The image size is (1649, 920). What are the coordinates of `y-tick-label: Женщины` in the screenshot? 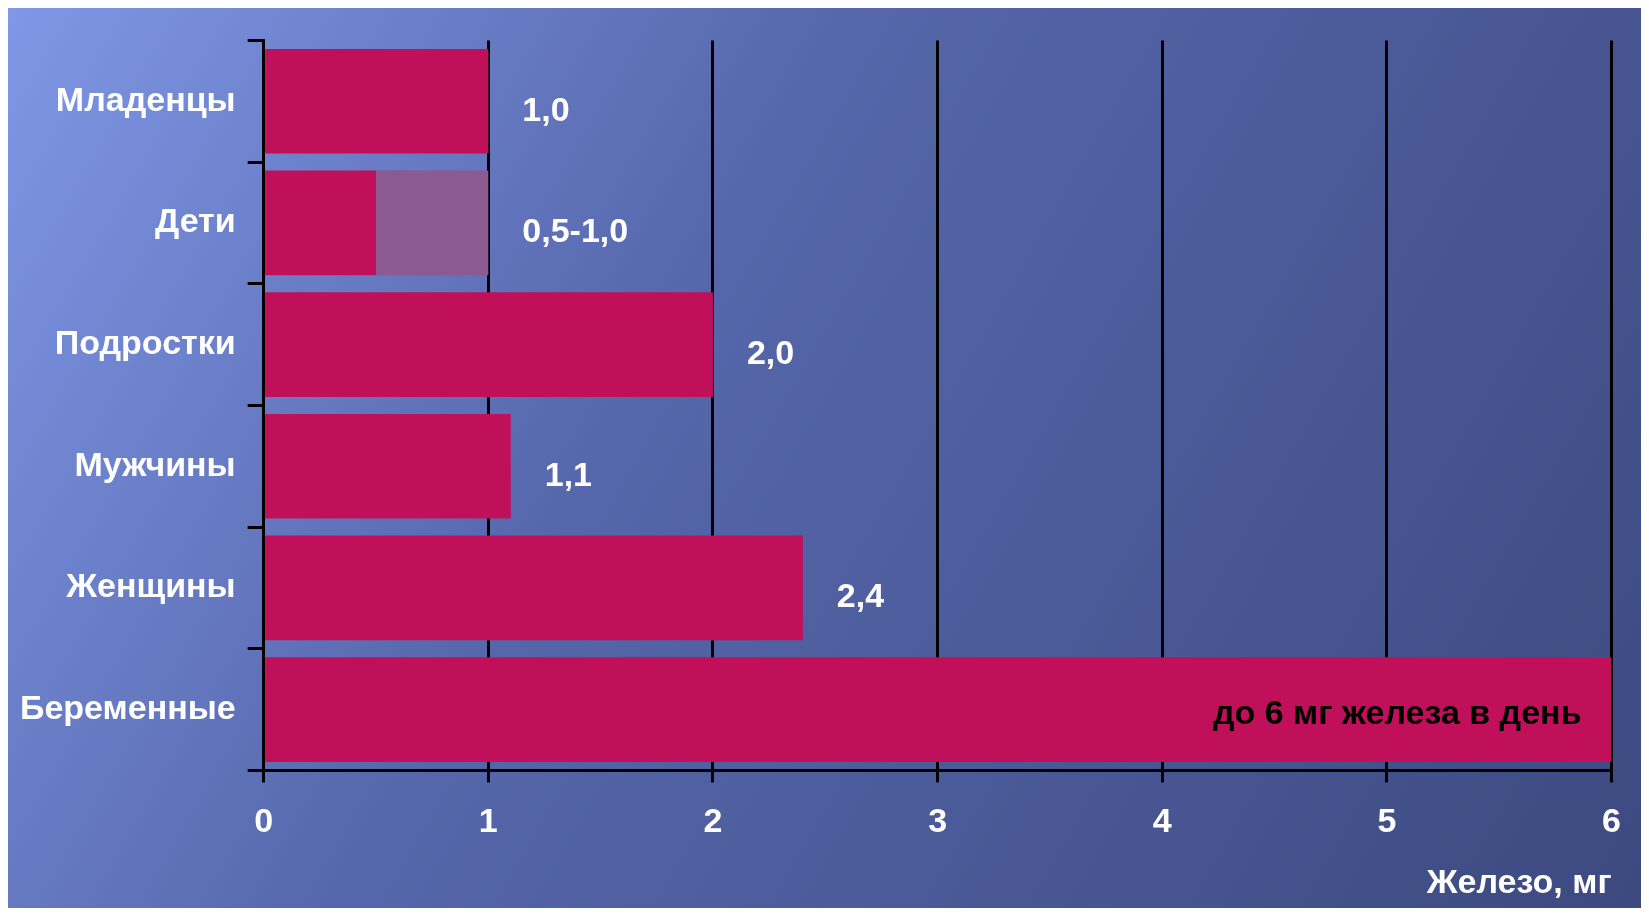 It's located at (150, 585).